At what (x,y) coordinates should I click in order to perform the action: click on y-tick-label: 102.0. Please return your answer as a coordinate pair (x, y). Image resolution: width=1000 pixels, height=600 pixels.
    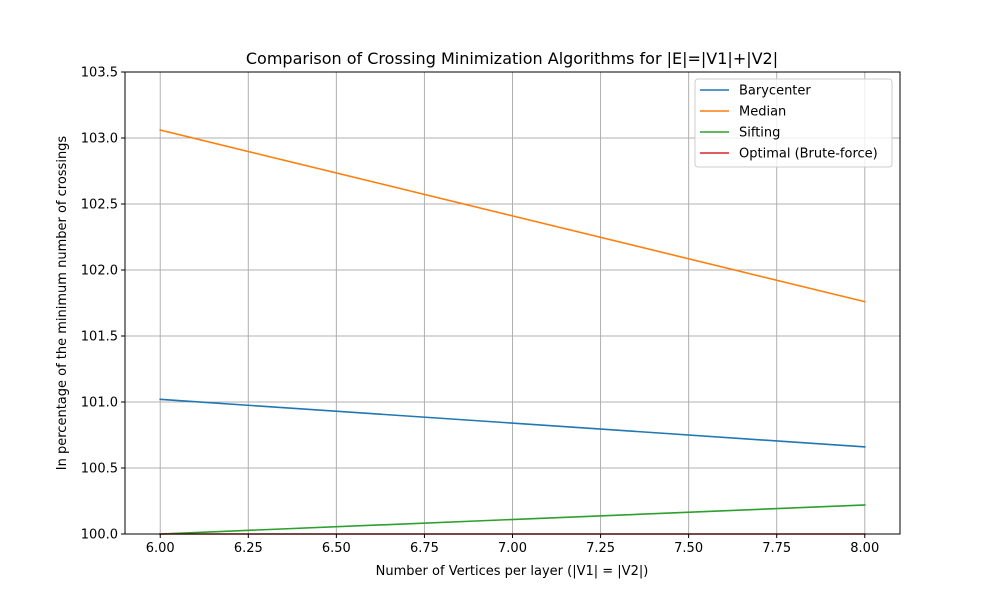
    Looking at the image, I should click on (99, 271).